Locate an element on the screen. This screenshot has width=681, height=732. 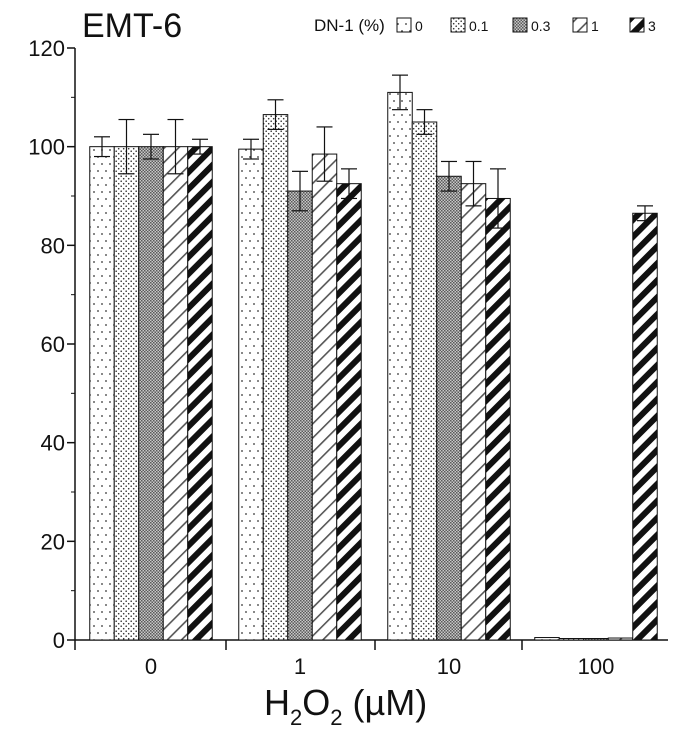
x-label-o: O is located at coordinates (316, 702).